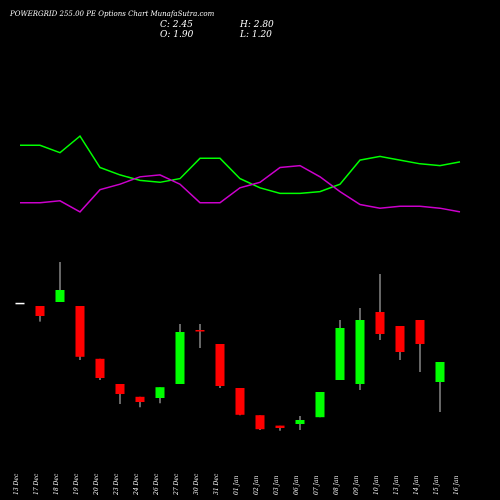 Image resolution: width=500 pixels, height=500 pixels. Describe the element at coordinates (456, 485) in the screenshot. I see `x-tick-label: 16 Jan` at that location.